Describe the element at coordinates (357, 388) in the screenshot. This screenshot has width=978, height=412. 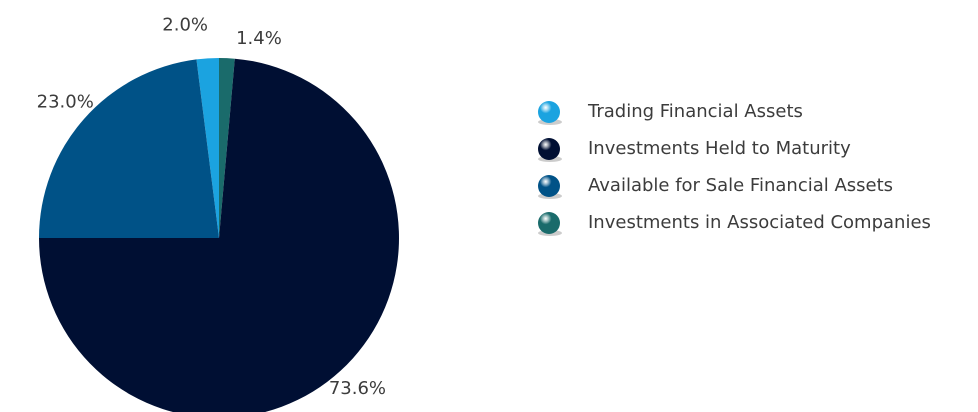
I see `data-label: 73.6%` at that location.